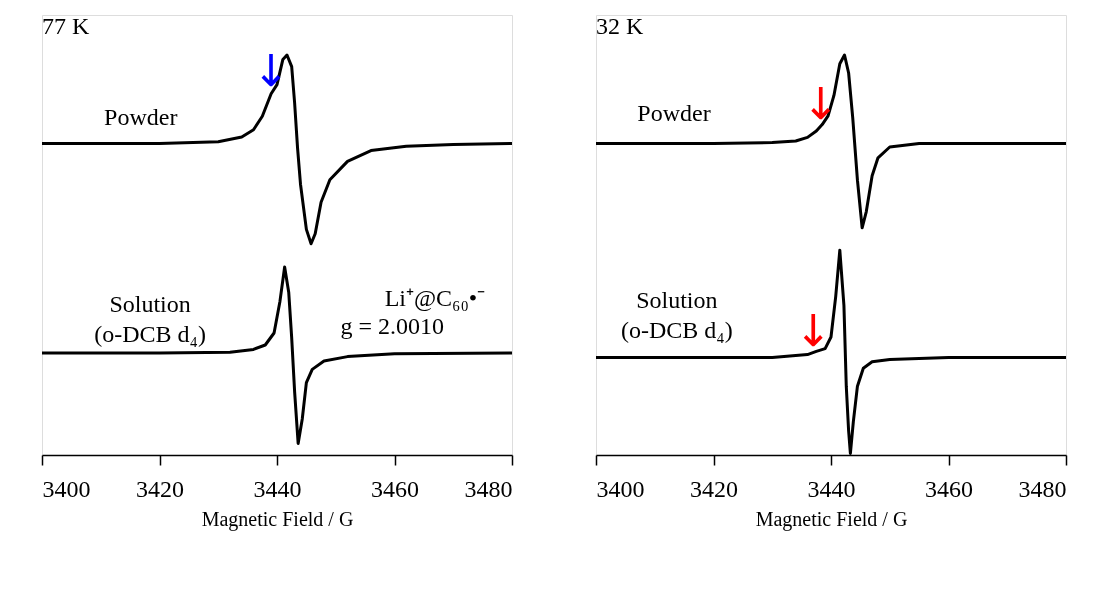  What do you see at coordinates (66, 26) in the screenshot?
I see `text: 77 K` at bounding box center [66, 26].